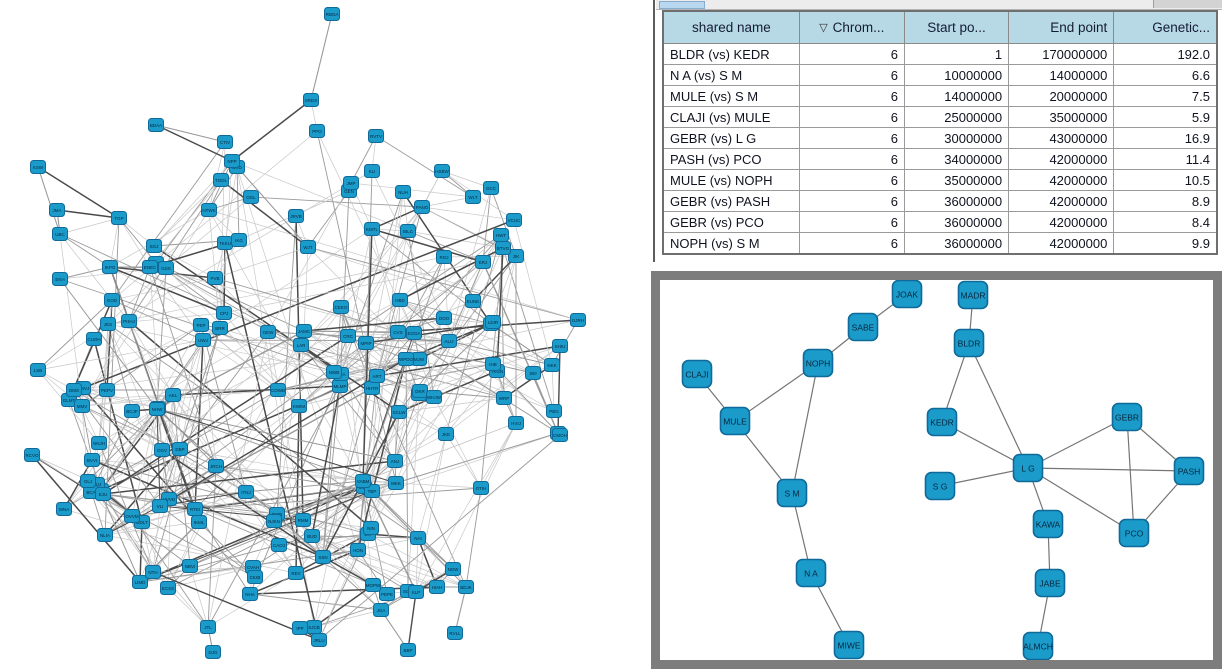 The image size is (1222, 669). I want to click on network-node: NAI, so click(418, 538).